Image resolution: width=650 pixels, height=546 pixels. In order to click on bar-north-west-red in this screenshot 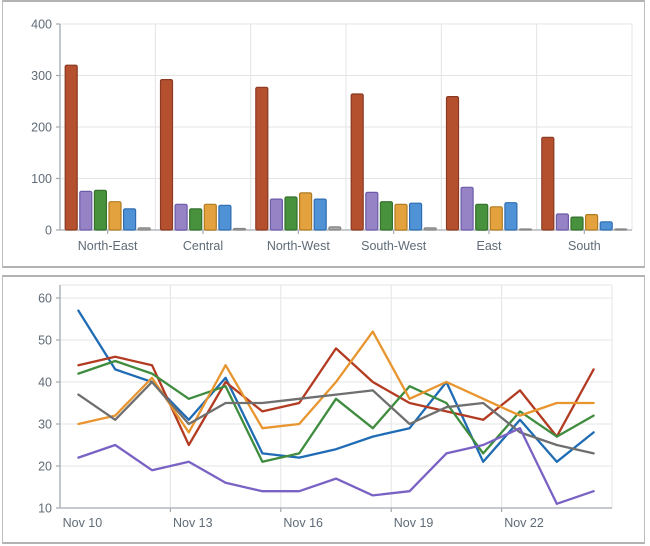, I will do `click(262, 158)`.